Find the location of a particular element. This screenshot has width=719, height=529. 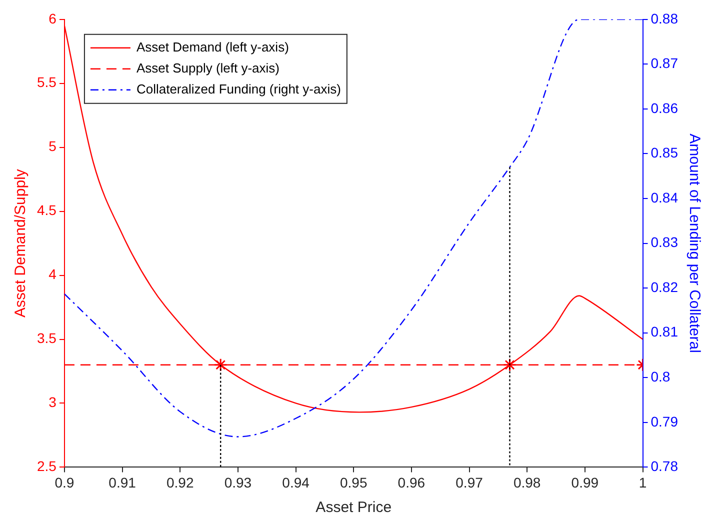

x-tick-label: 0.95 is located at coordinates (354, 482).